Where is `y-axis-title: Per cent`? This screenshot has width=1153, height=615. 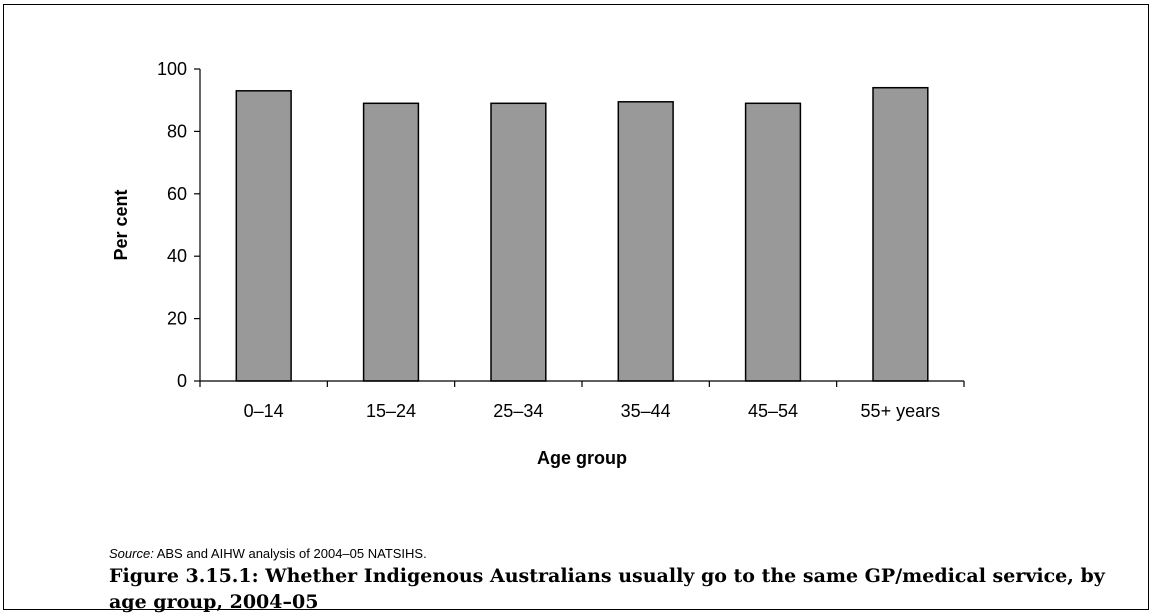 y-axis-title: Per cent is located at coordinates (121, 224).